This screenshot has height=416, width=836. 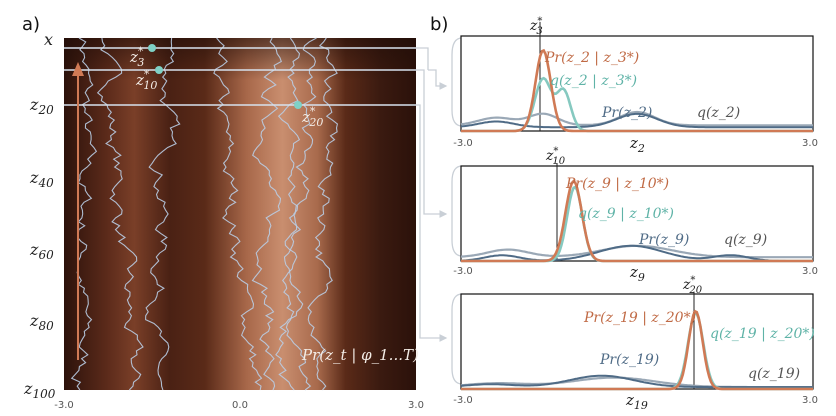 What do you see at coordinates (432, 143) in the screenshot?
I see `connector-z10` at bounding box center [432, 143].